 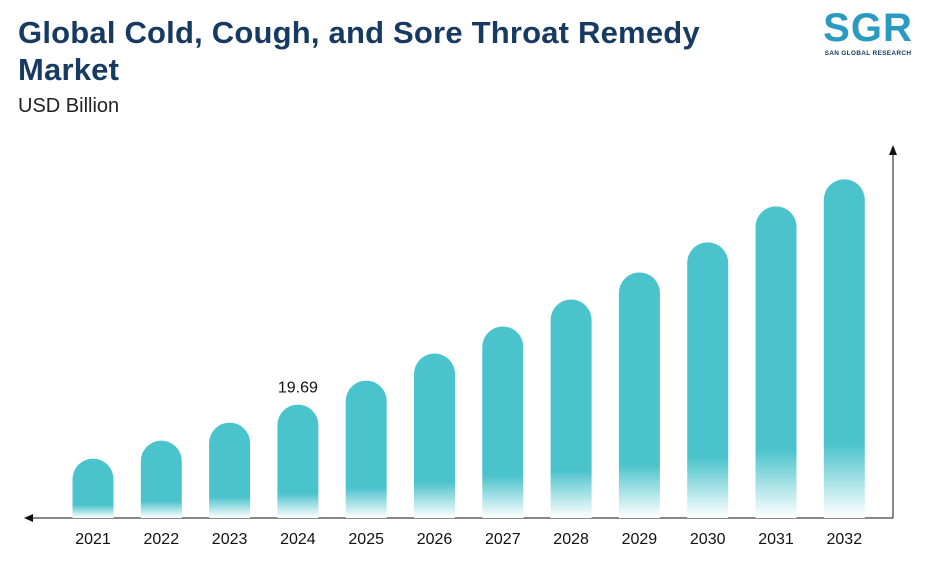 What do you see at coordinates (434, 435) in the screenshot?
I see `bar-2026` at bounding box center [434, 435].